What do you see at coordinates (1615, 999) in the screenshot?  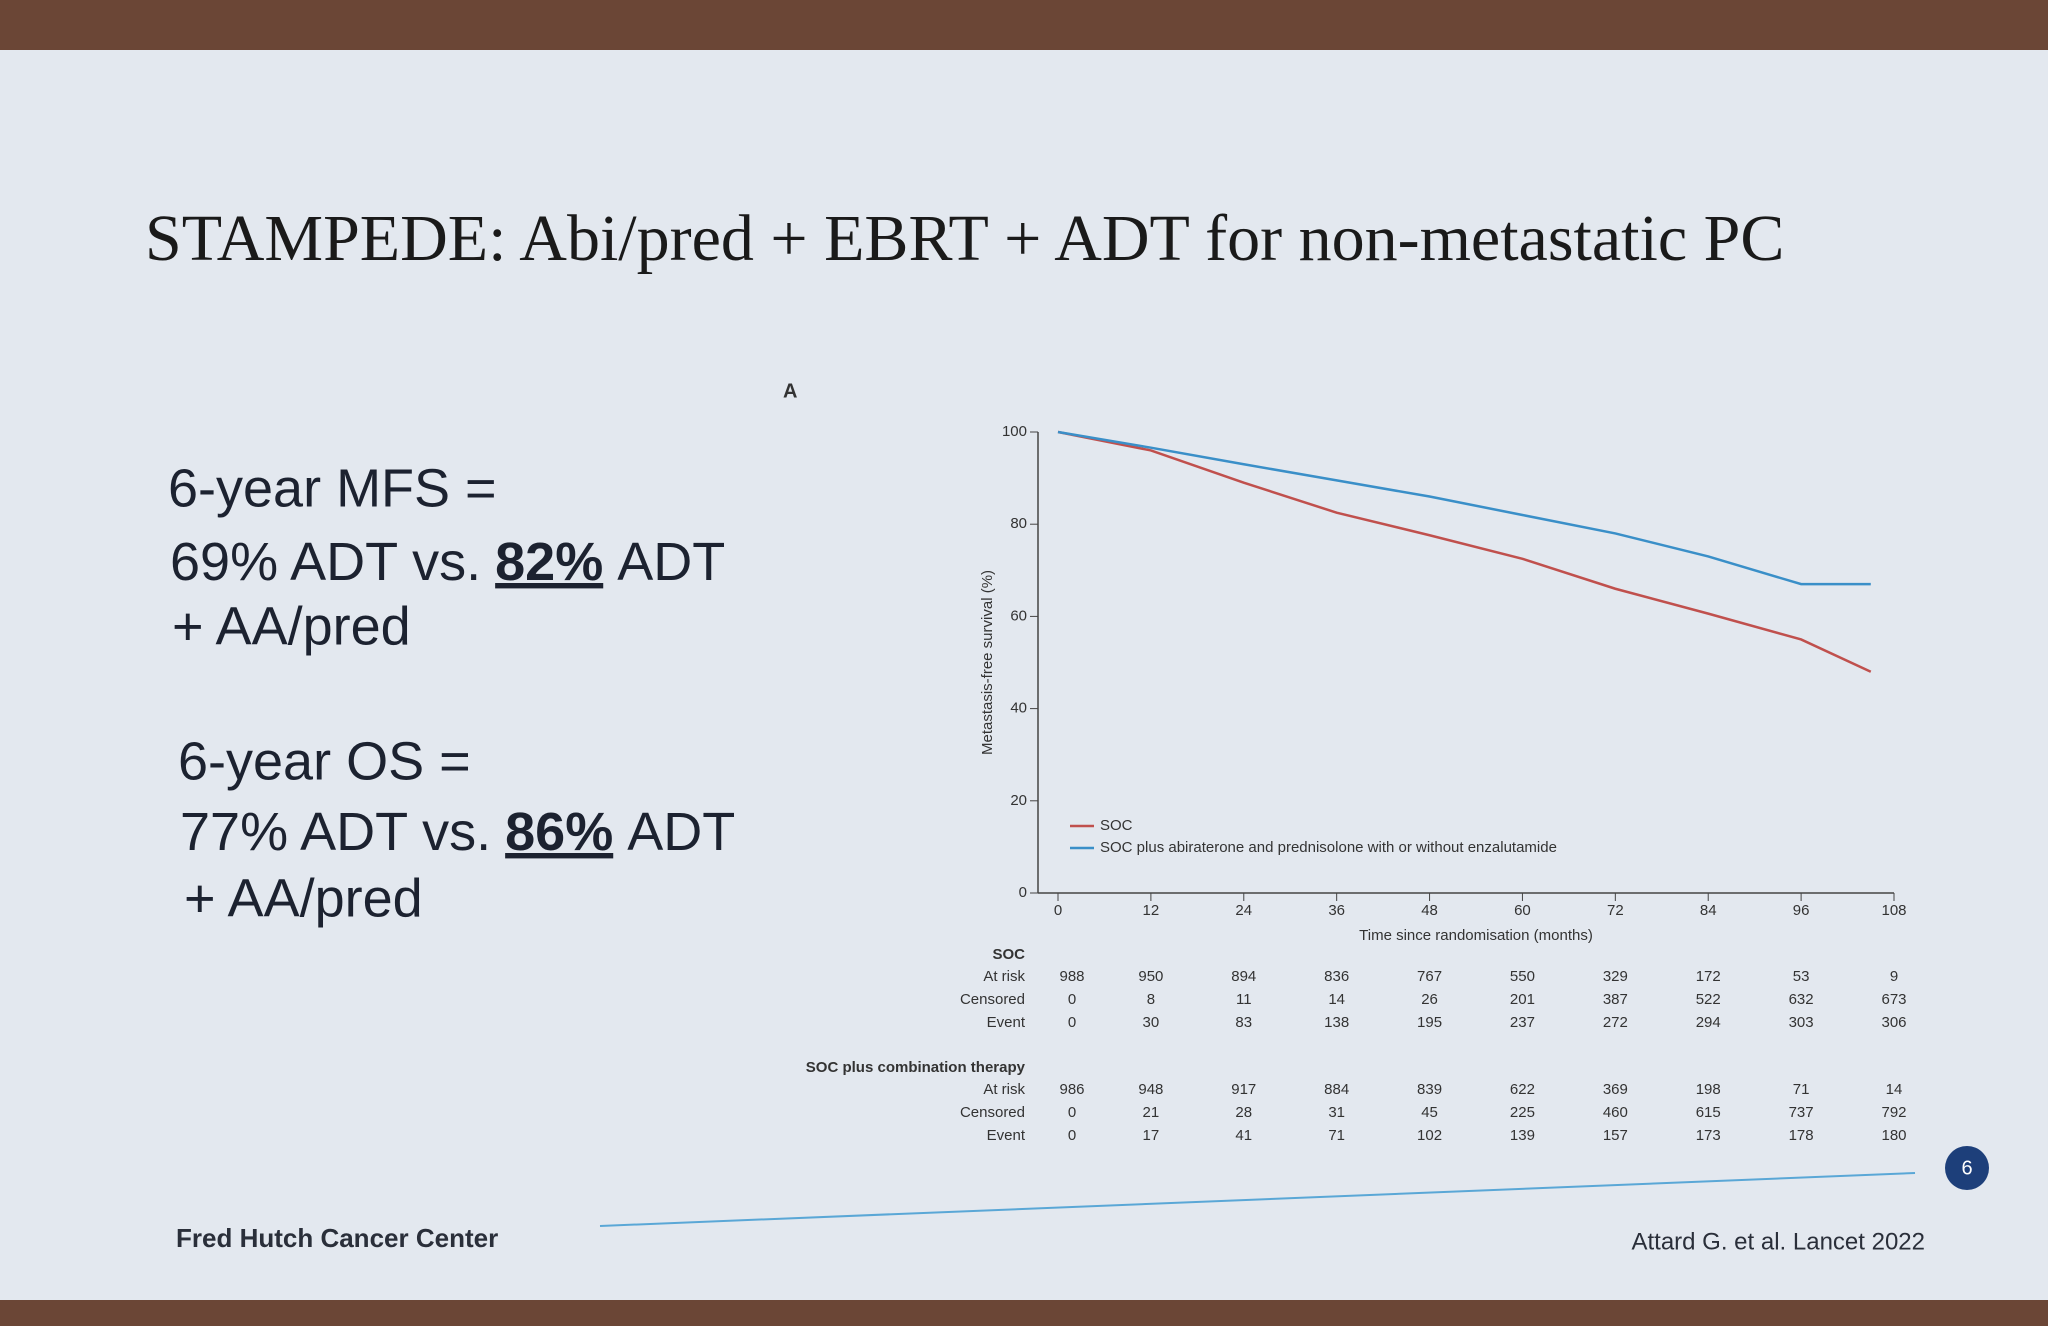 I see `risk-cell: 387` at bounding box center [1615, 999].